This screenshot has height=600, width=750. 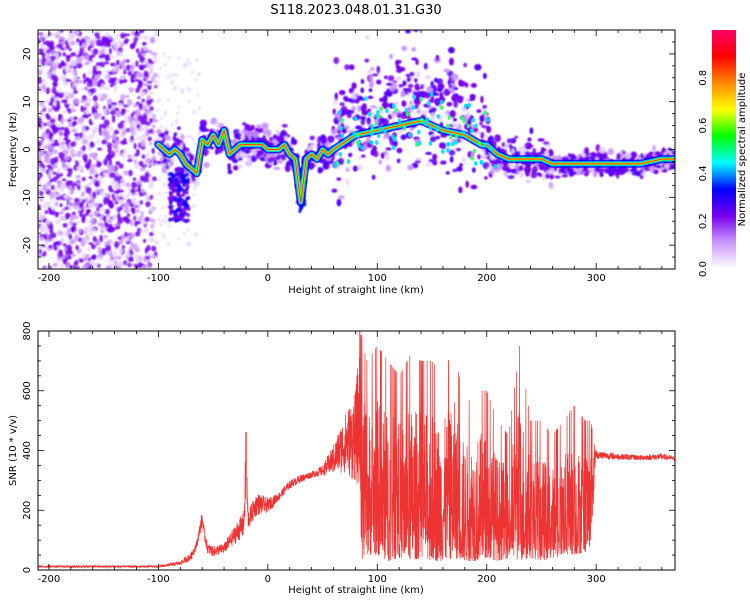 What do you see at coordinates (27, 390) in the screenshot?
I see `y-tick-label: 600` at bounding box center [27, 390].